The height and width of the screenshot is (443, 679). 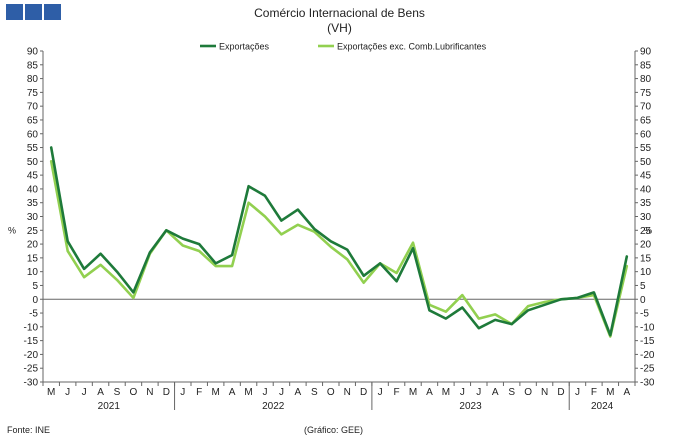 I want to click on y-tick-label-left: 20, so click(x=33, y=245).